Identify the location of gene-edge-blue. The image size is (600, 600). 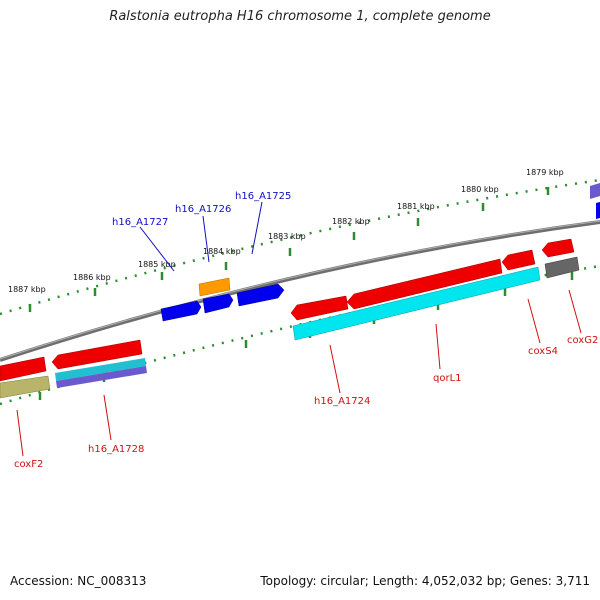
(598, 210).